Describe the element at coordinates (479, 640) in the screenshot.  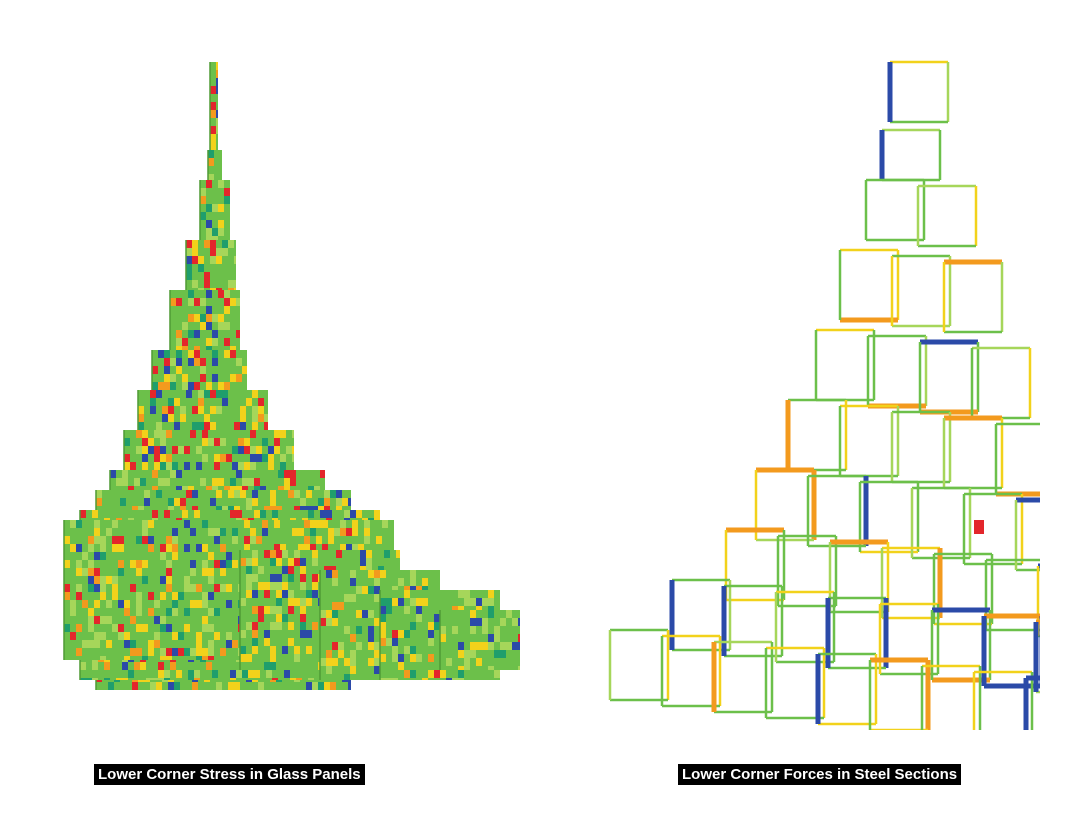
I see `glass-slab` at that location.